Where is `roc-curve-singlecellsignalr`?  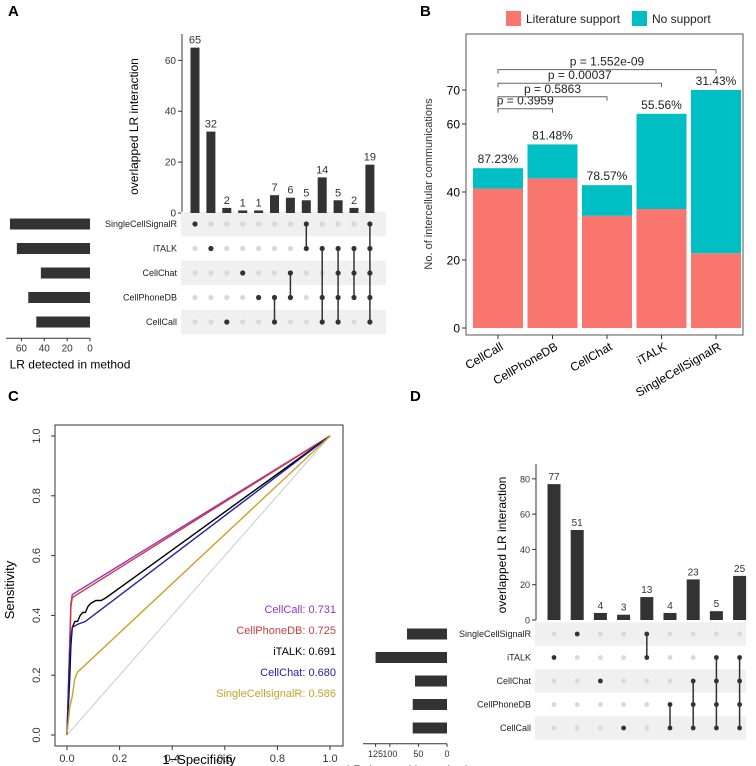 roc-curve-singlecellsignalr is located at coordinates (198, 585).